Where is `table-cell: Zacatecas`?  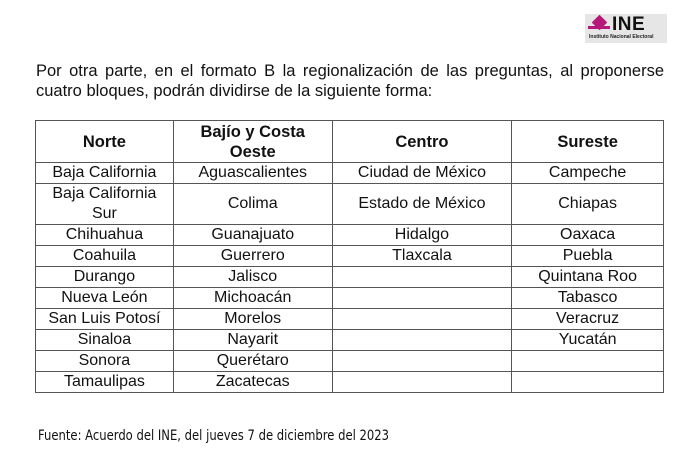 table-cell: Zacatecas is located at coordinates (252, 382).